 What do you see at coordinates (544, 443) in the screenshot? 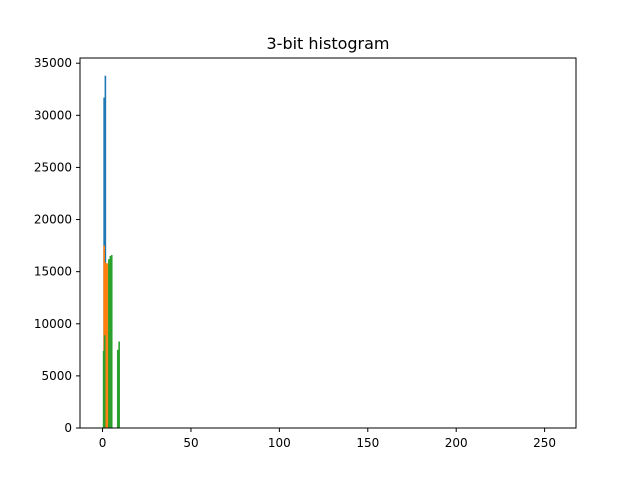
I see `x-tick-label: 250` at bounding box center [544, 443].